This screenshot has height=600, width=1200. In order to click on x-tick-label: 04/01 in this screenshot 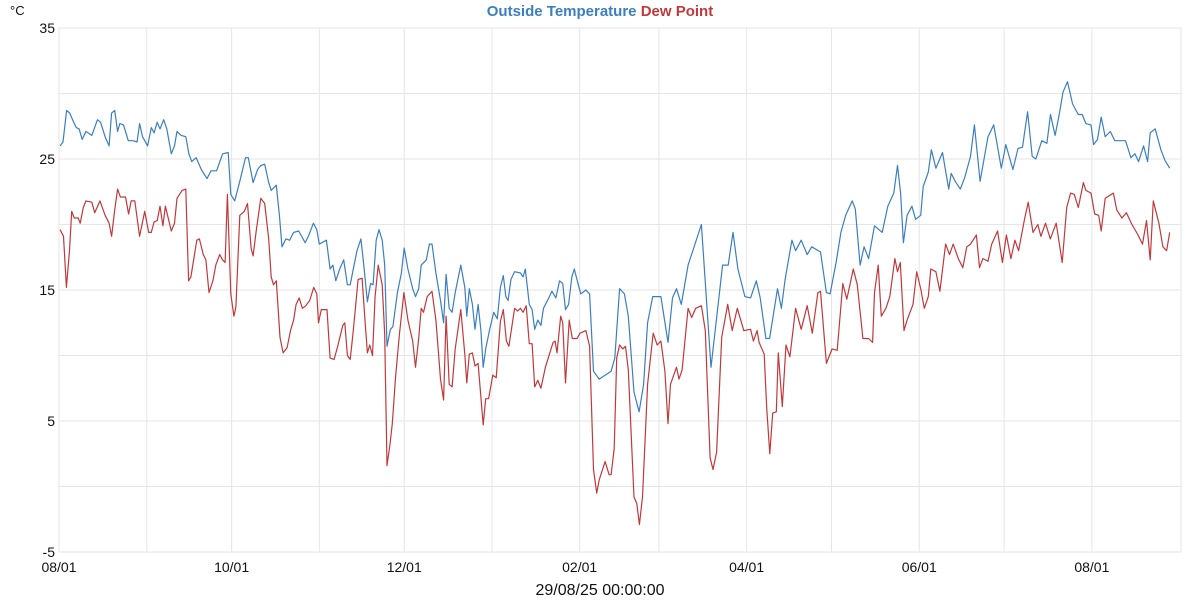, I will do `click(746, 567)`.